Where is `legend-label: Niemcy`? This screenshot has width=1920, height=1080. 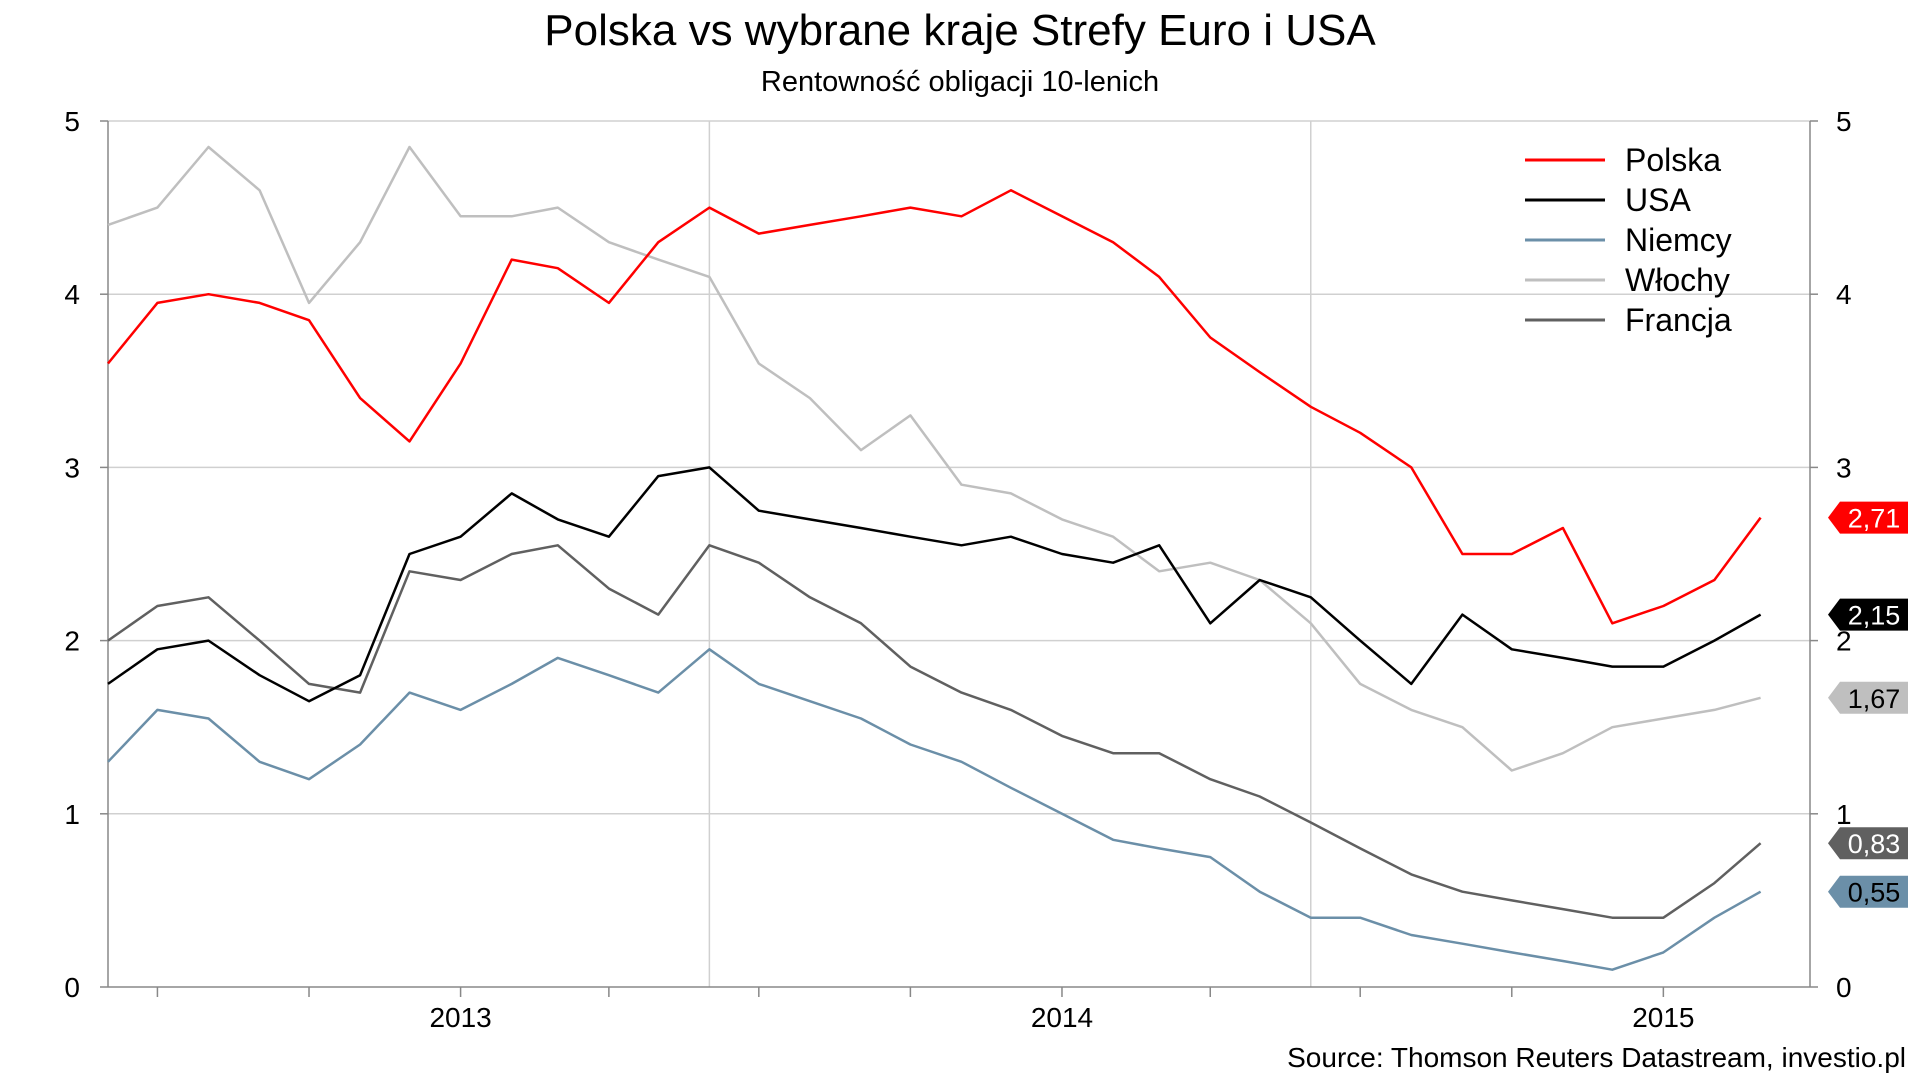
legend-label: Niemcy is located at coordinates (1678, 240).